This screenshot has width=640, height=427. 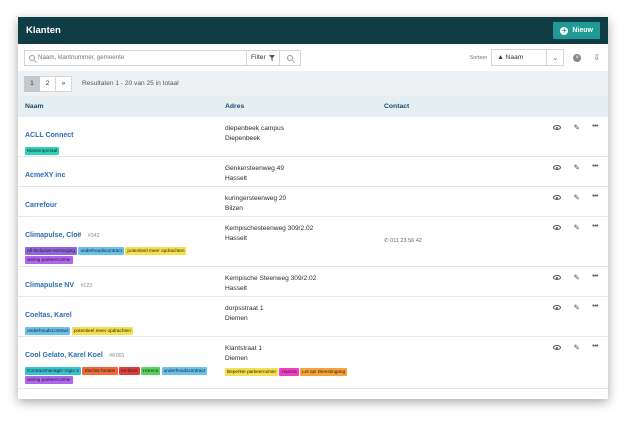 What do you see at coordinates (53, 235) in the screenshot?
I see `client-name-link: Climapulse, Cloë` at bounding box center [53, 235].